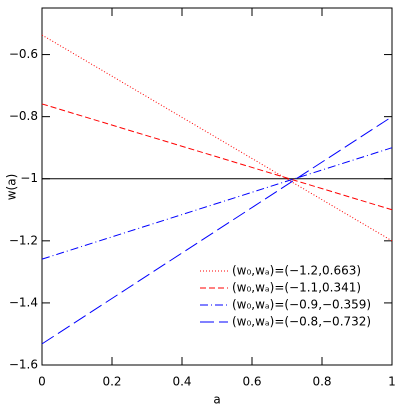 This screenshot has height=415, width=415. I want to click on legend-label: (w₀,wₐ)=(−1.1,0.341), so click(296, 288).